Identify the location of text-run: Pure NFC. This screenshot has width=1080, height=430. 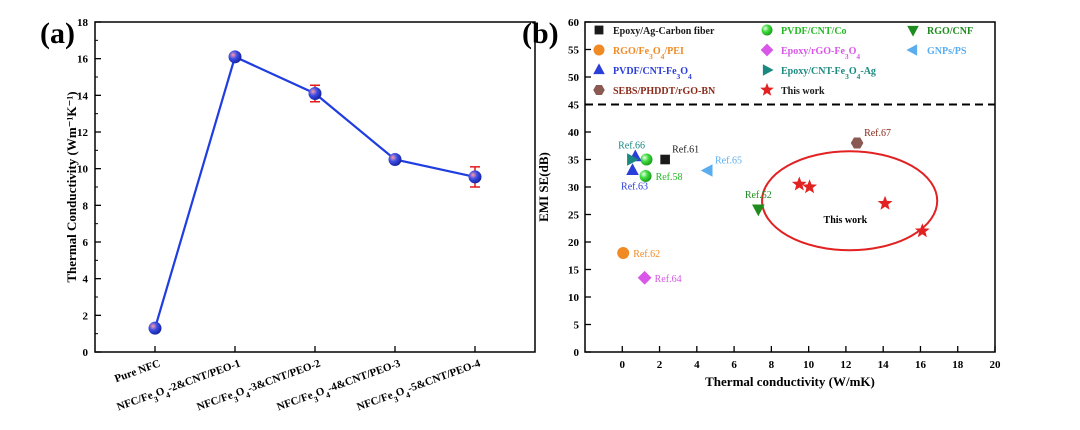
(137, 372).